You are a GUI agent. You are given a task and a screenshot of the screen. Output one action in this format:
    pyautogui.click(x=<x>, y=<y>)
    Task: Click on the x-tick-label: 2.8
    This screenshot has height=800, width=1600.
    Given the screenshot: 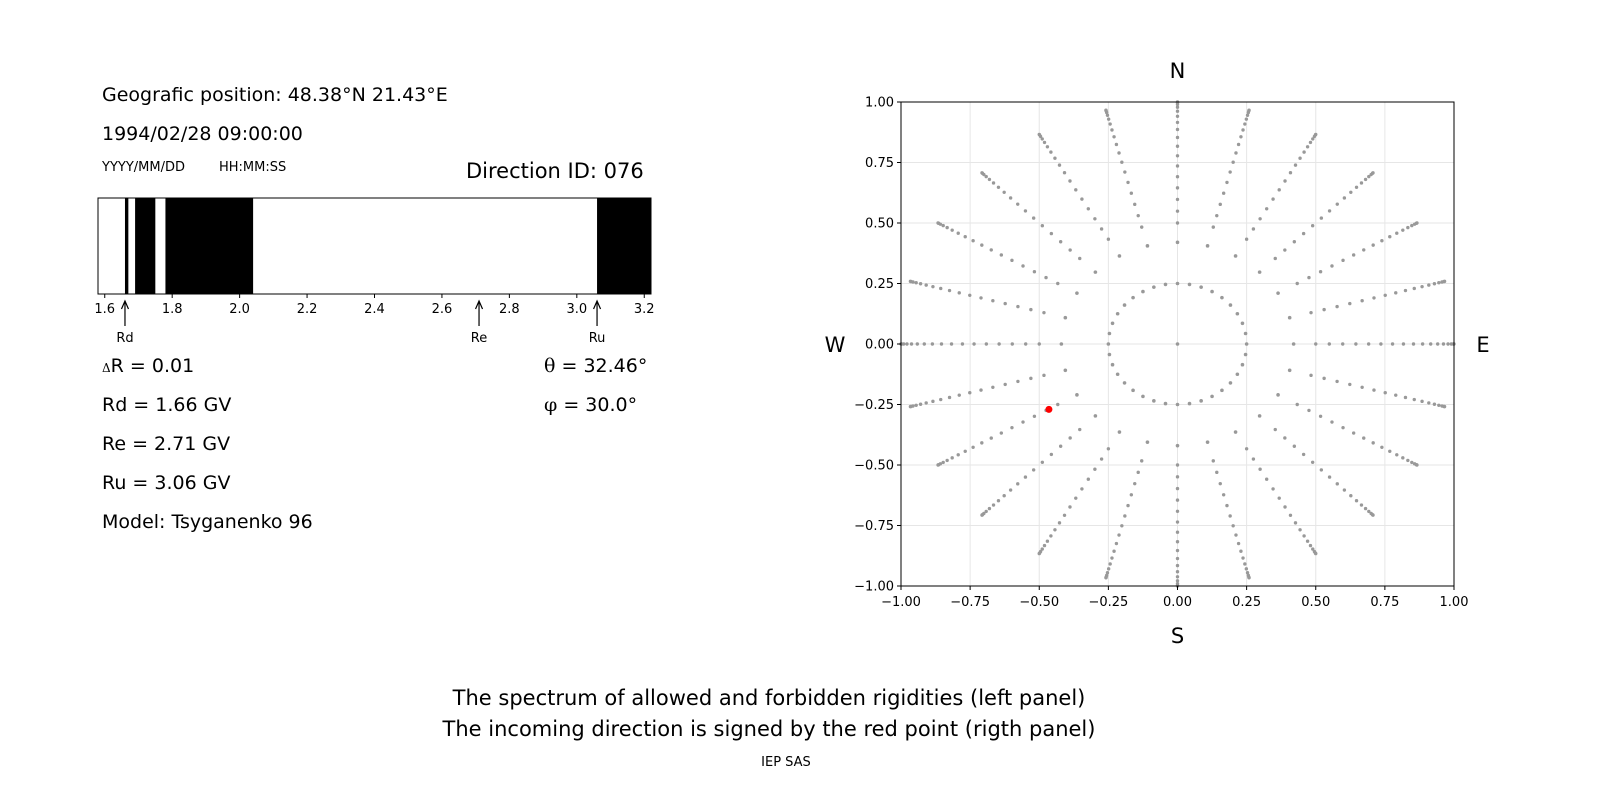 What is the action you would take?
    pyautogui.click(x=509, y=309)
    